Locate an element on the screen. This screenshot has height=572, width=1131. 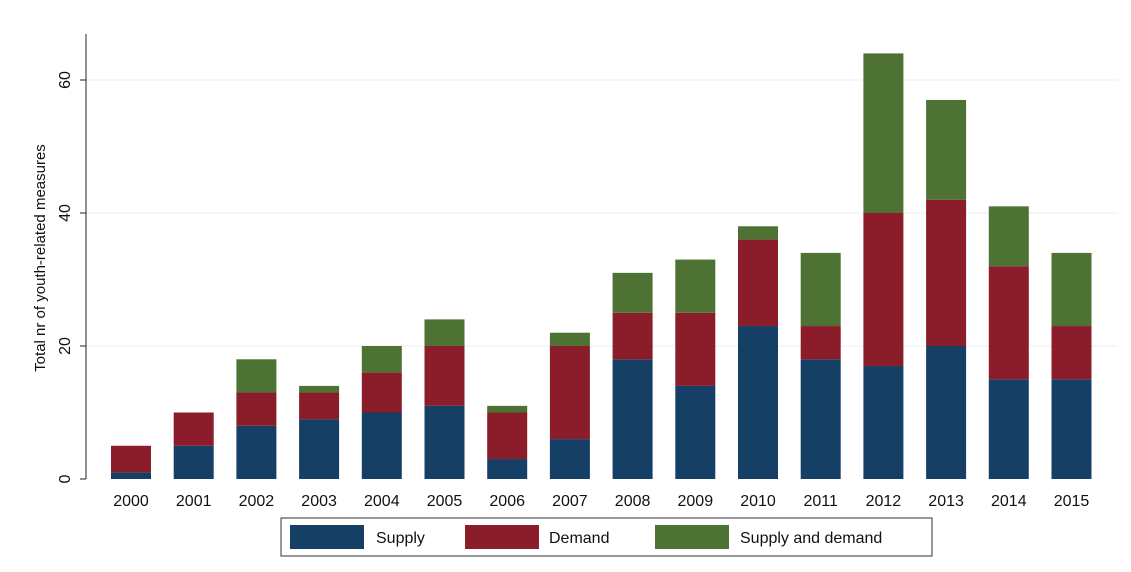
bar-2009-supply-and-demand is located at coordinates (695, 286).